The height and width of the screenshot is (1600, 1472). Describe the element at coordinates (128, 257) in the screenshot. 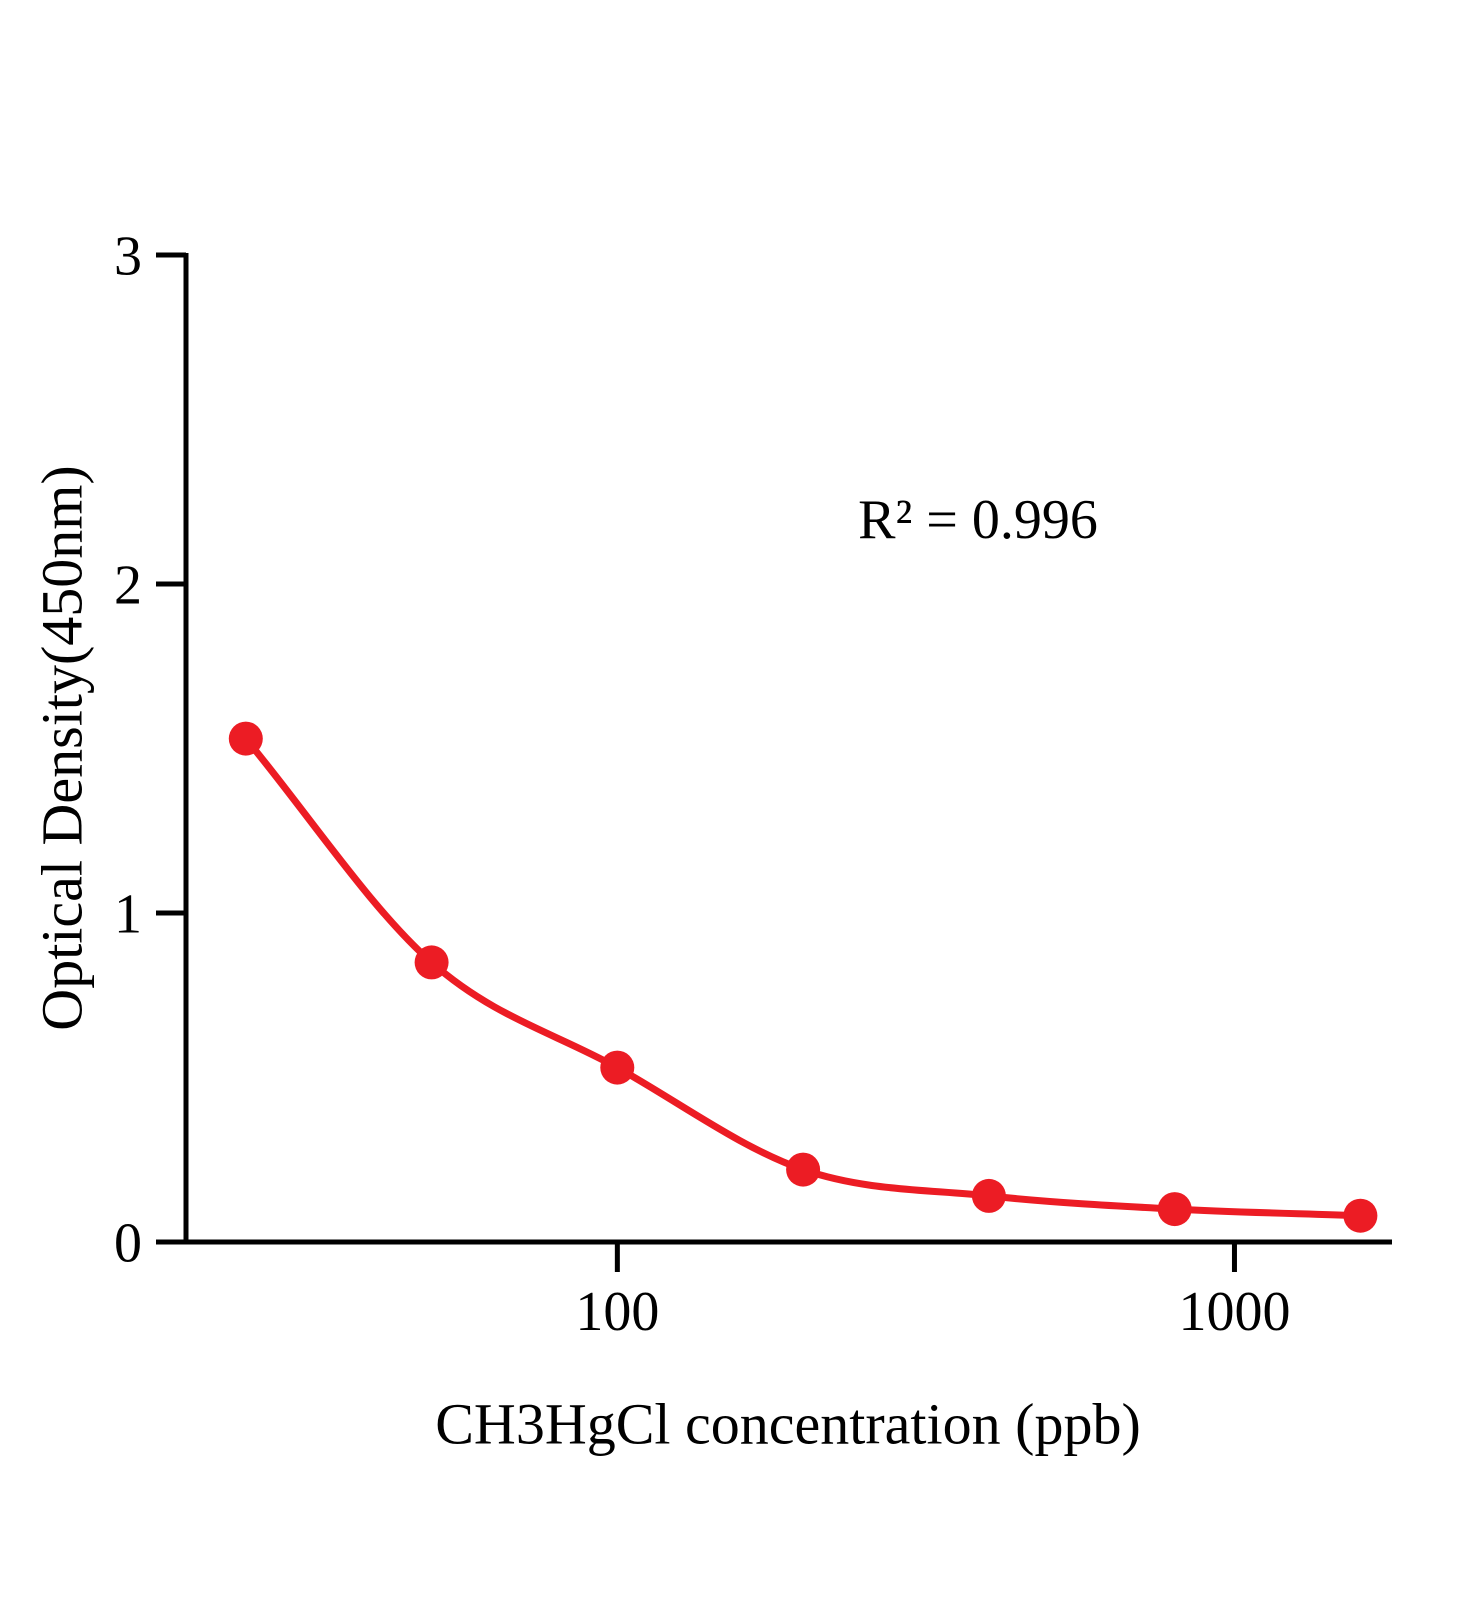

I see `y-tick-label: 3` at that location.